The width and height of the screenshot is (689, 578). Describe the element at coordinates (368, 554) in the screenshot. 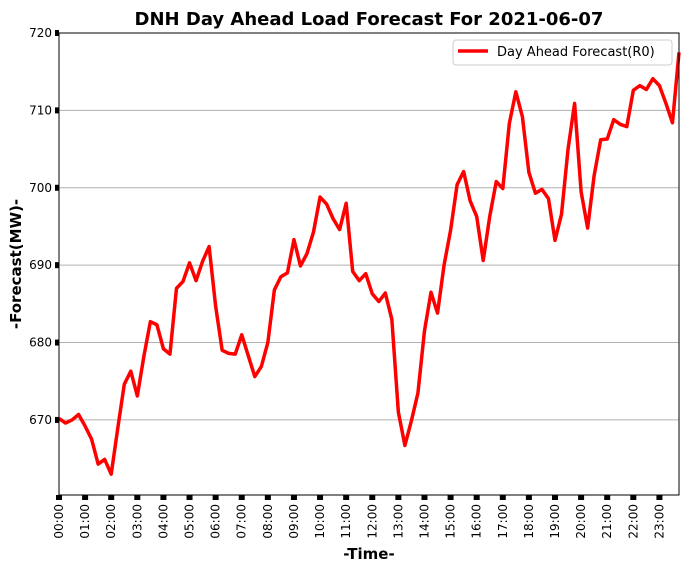

I see `x-axis-label: -Time-` at that location.